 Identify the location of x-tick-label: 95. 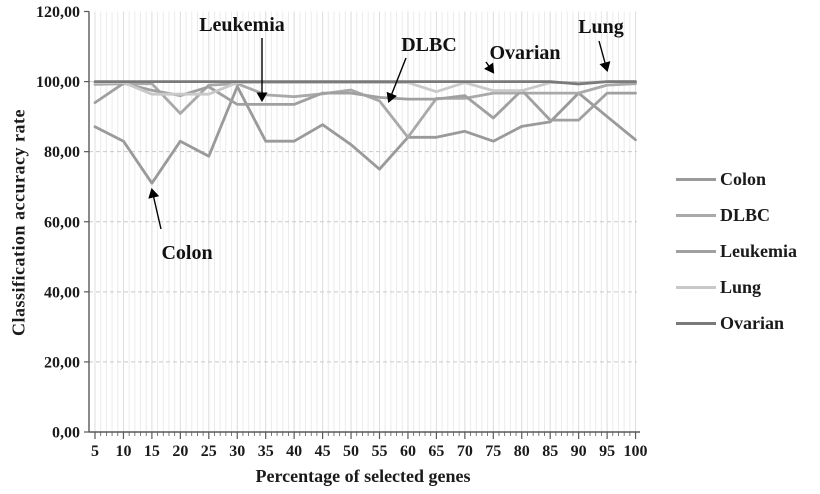
(607, 451).